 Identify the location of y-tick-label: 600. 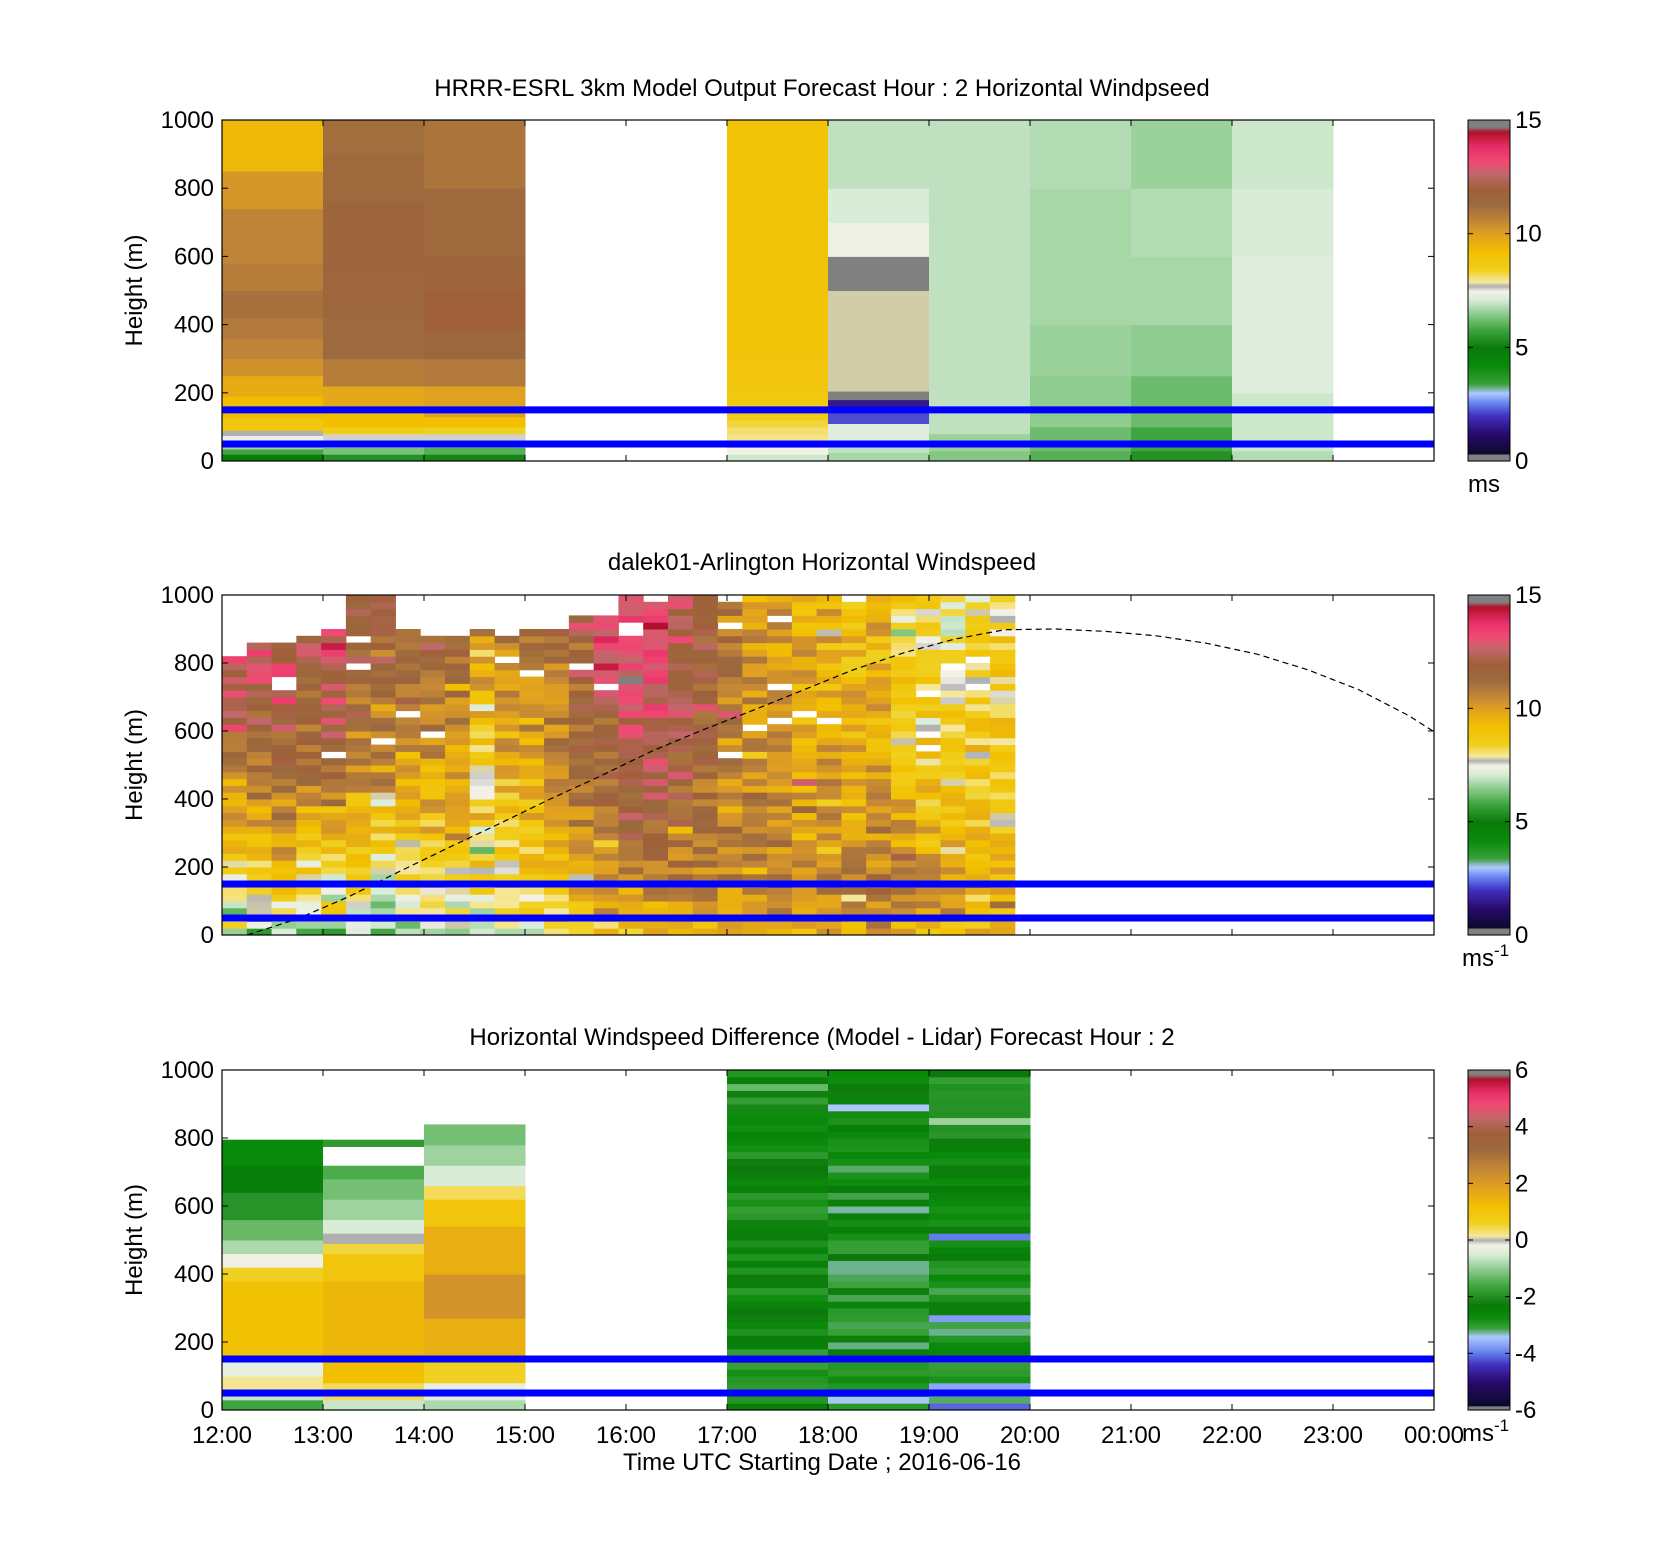
(194, 256).